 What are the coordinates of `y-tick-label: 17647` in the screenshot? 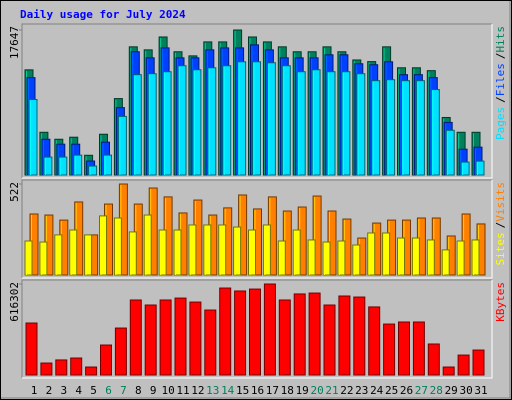 It's located at (14, 42).